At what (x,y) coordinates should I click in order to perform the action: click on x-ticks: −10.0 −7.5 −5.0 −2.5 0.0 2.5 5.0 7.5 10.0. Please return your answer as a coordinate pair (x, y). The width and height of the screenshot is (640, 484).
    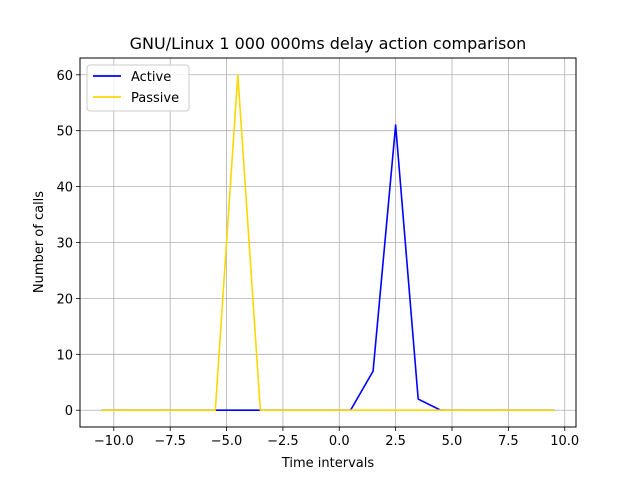
    Looking at the image, I should click on (336, 438).